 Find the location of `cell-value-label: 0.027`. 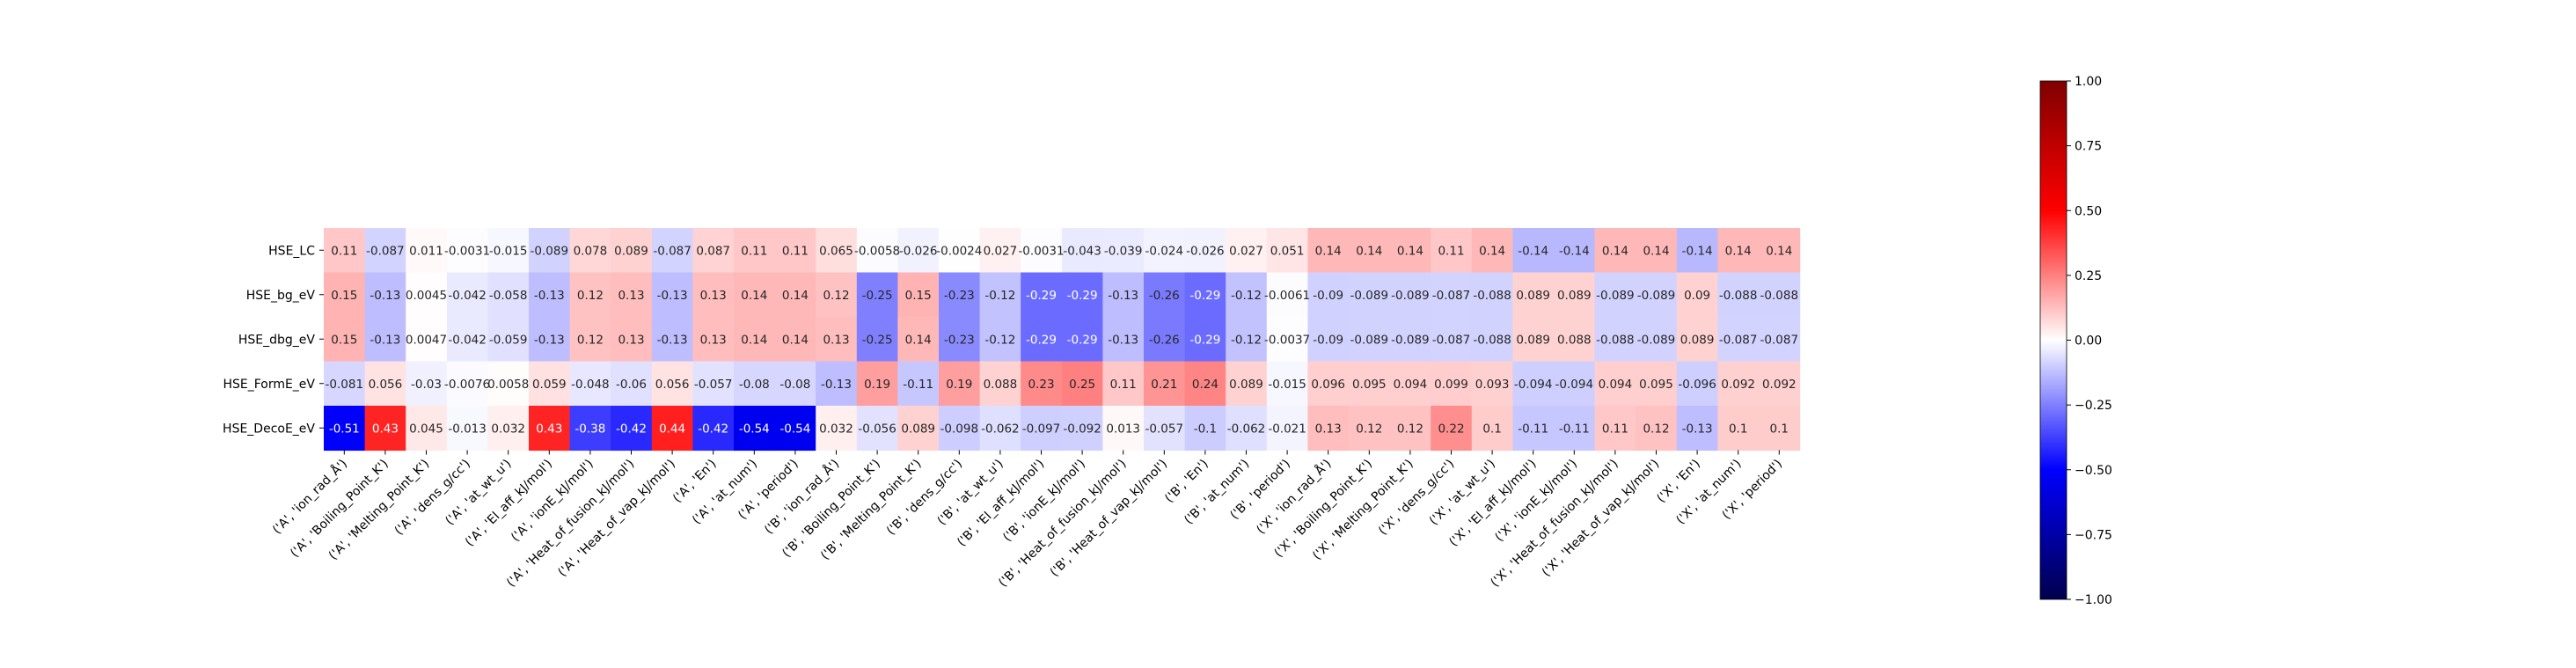

cell-value-label: 0.027 is located at coordinates (1001, 251).